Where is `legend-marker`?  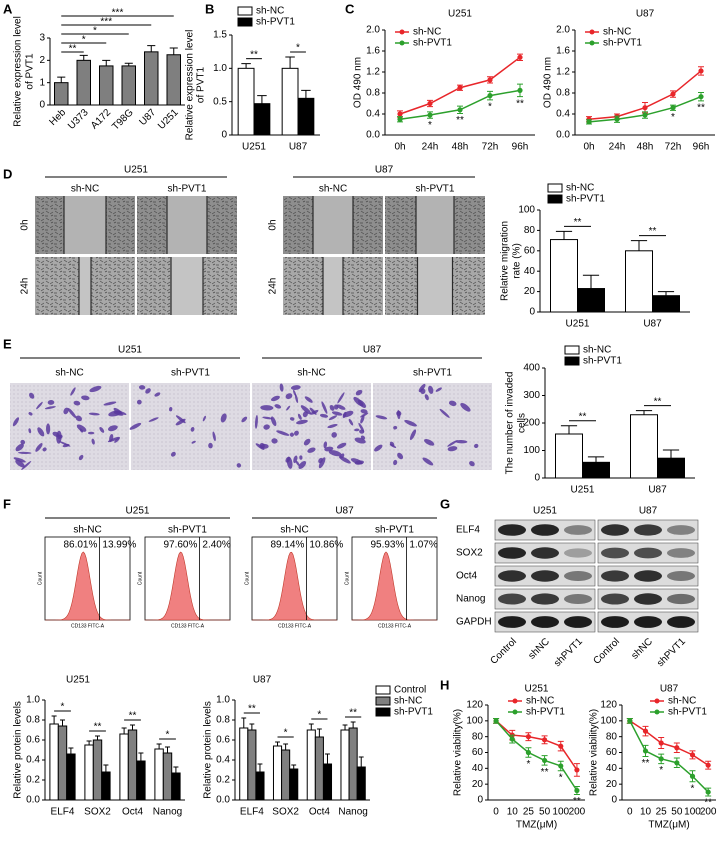
legend-marker is located at coordinates (515, 701).